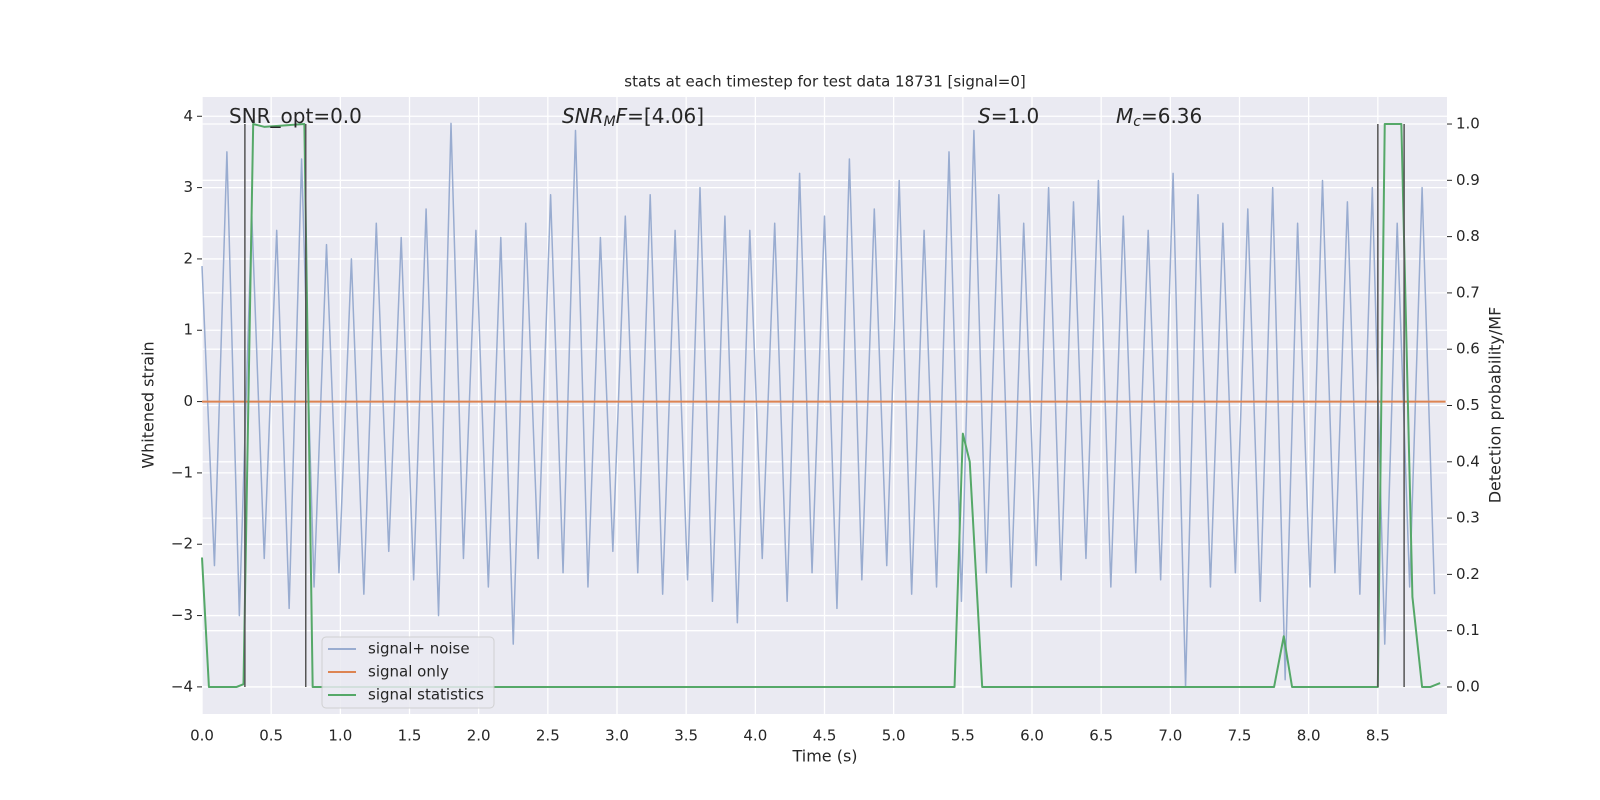 The width and height of the screenshot is (1600, 800). I want to click on y2-tick-label: 0.4, so click(1468, 461).